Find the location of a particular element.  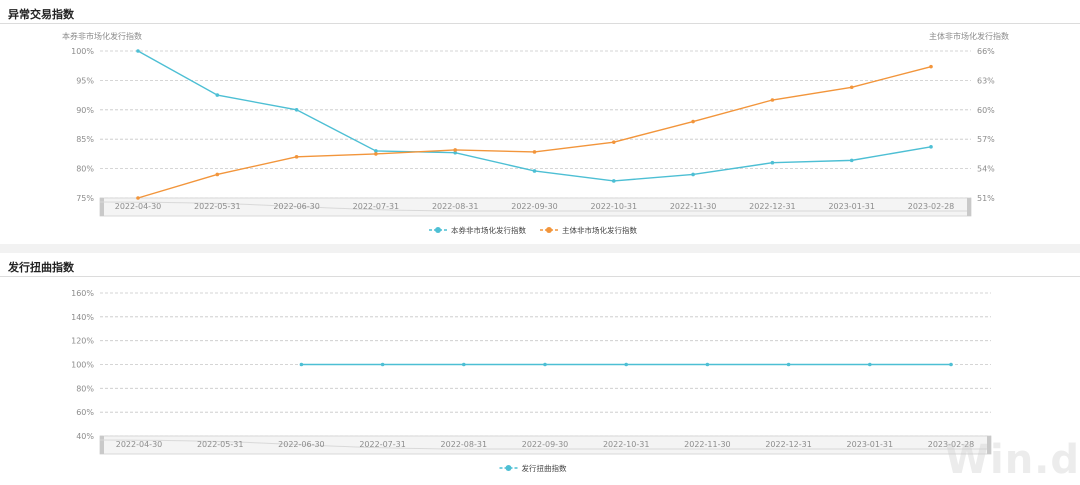

legend-label: 发行扭曲指数 is located at coordinates (544, 468).